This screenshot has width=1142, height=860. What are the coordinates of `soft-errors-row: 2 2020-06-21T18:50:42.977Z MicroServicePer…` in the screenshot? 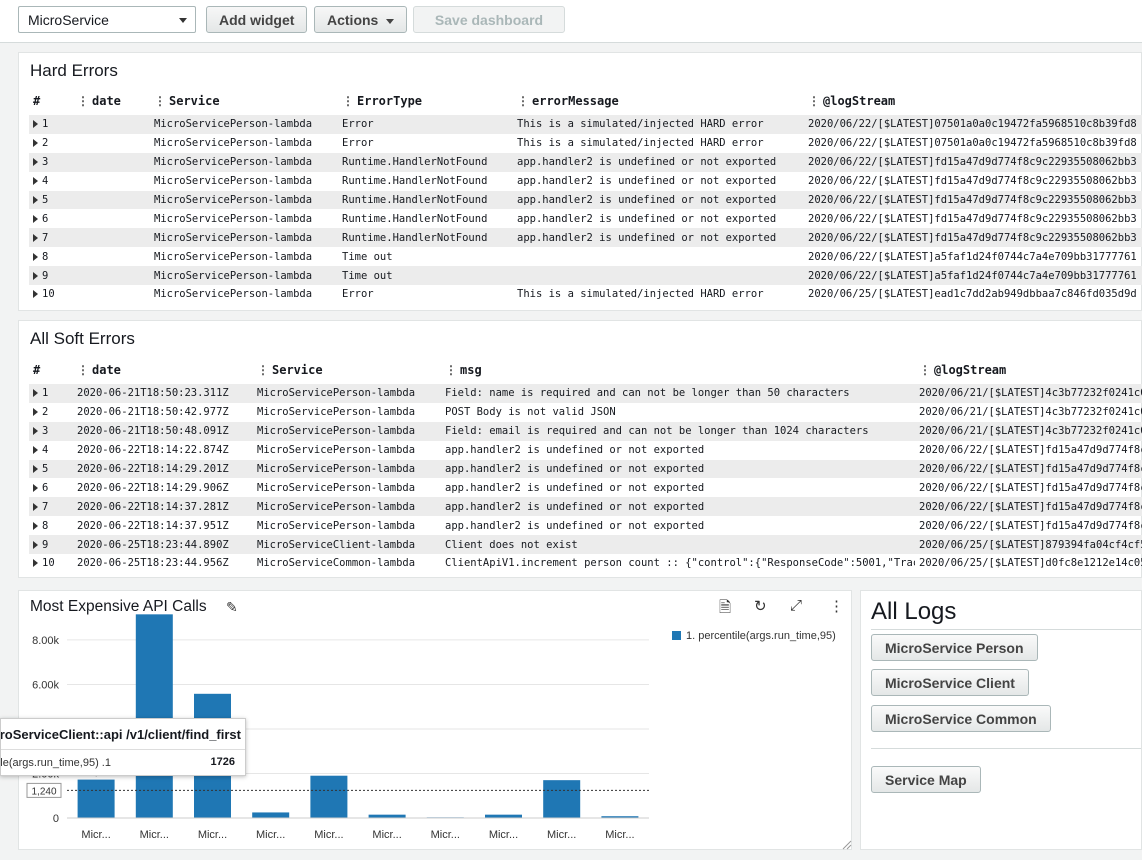 It's located at (585, 412).